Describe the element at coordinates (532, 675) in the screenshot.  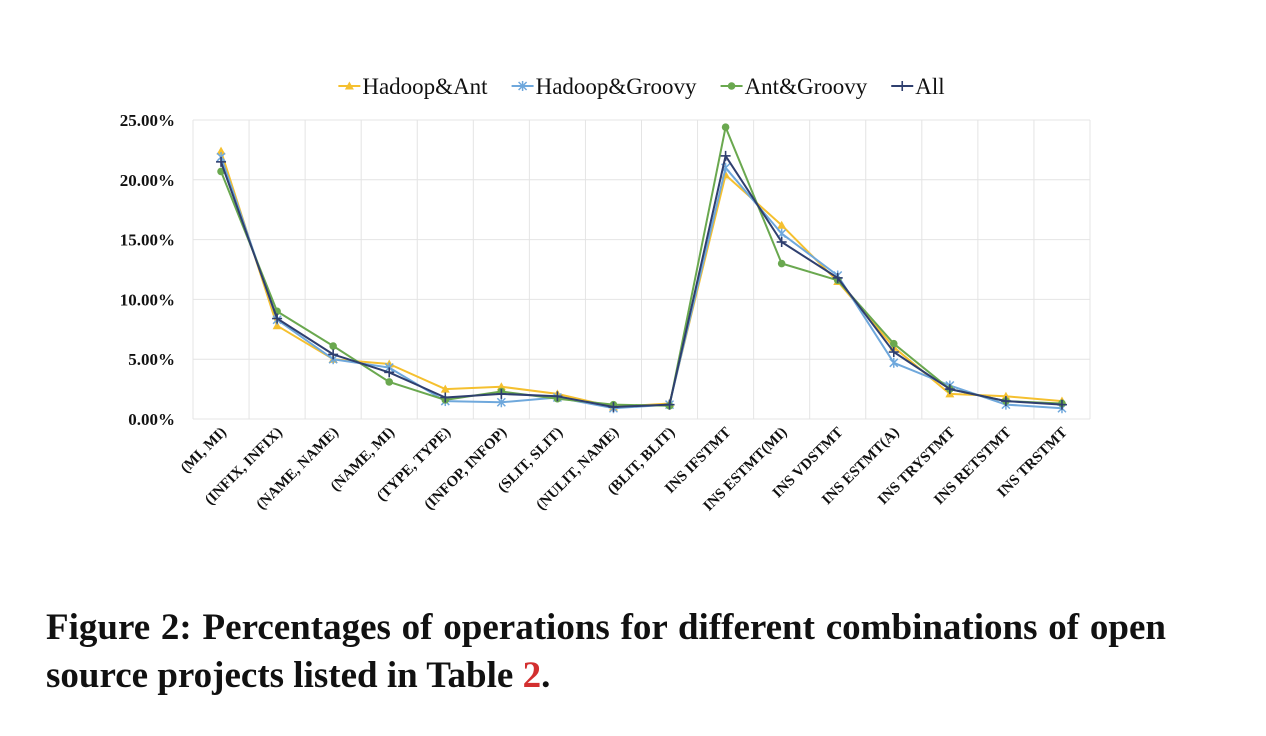
I see `table-reference-link: 2` at that location.